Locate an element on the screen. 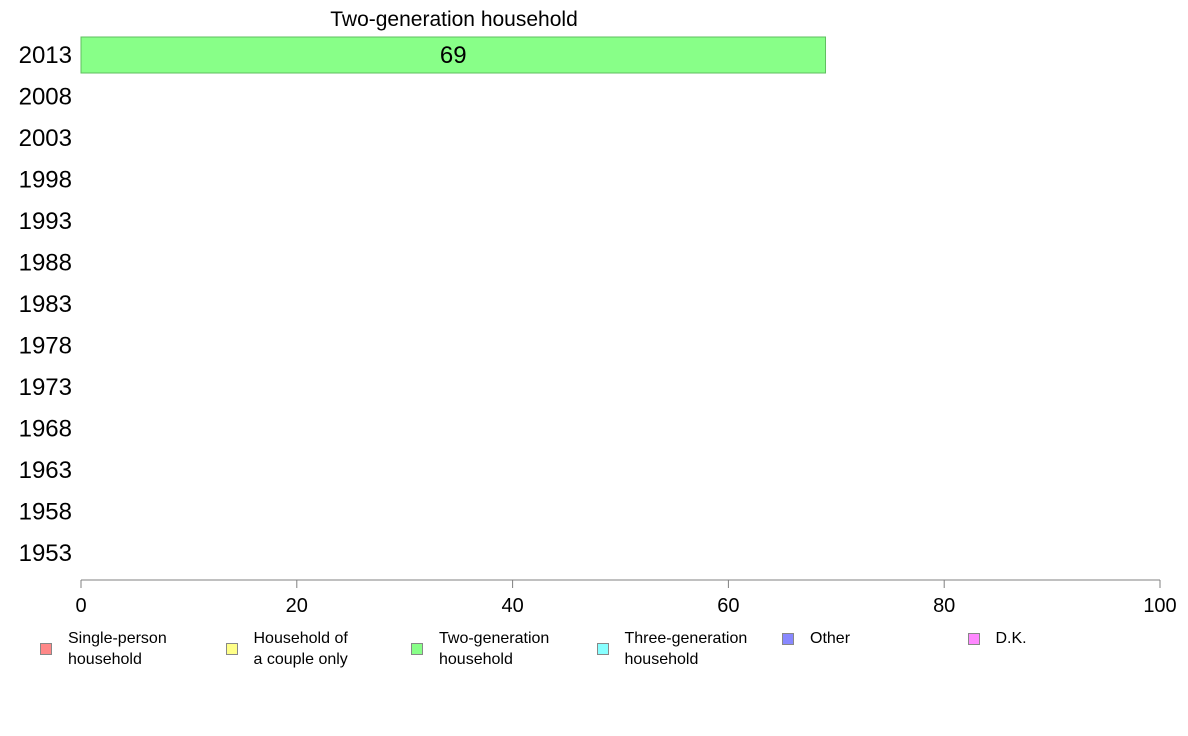  series-title: Two-generation household is located at coordinates (454, 19).